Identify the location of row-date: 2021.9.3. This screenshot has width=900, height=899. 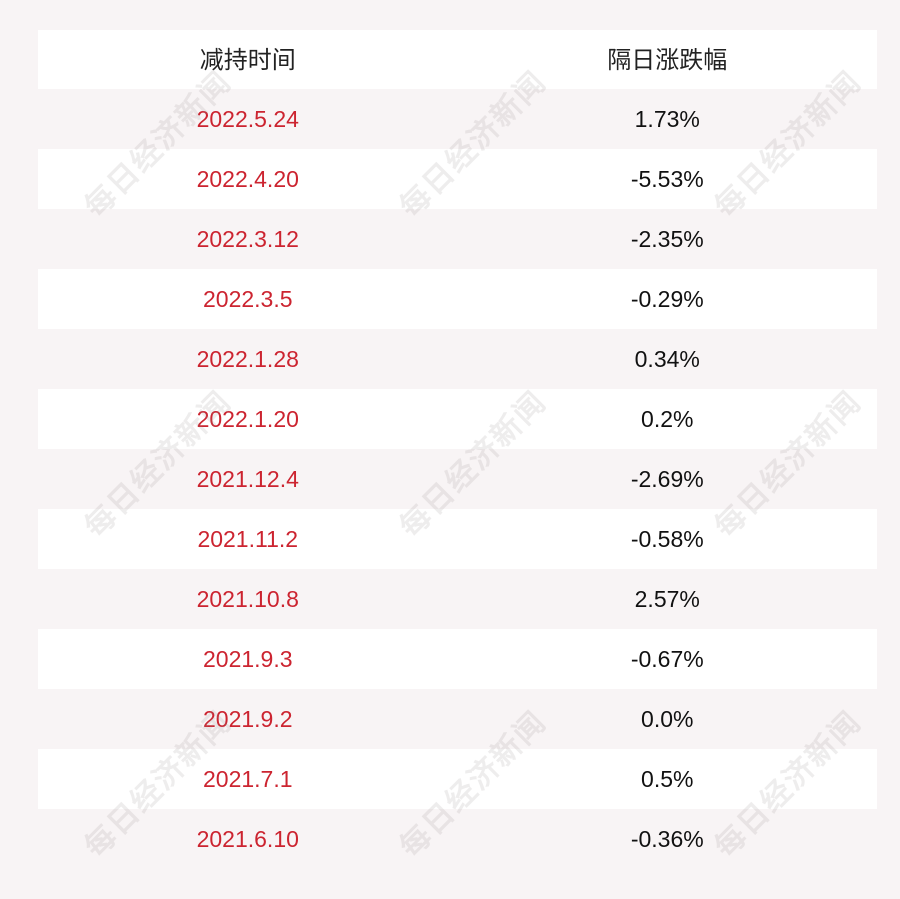
(247, 659).